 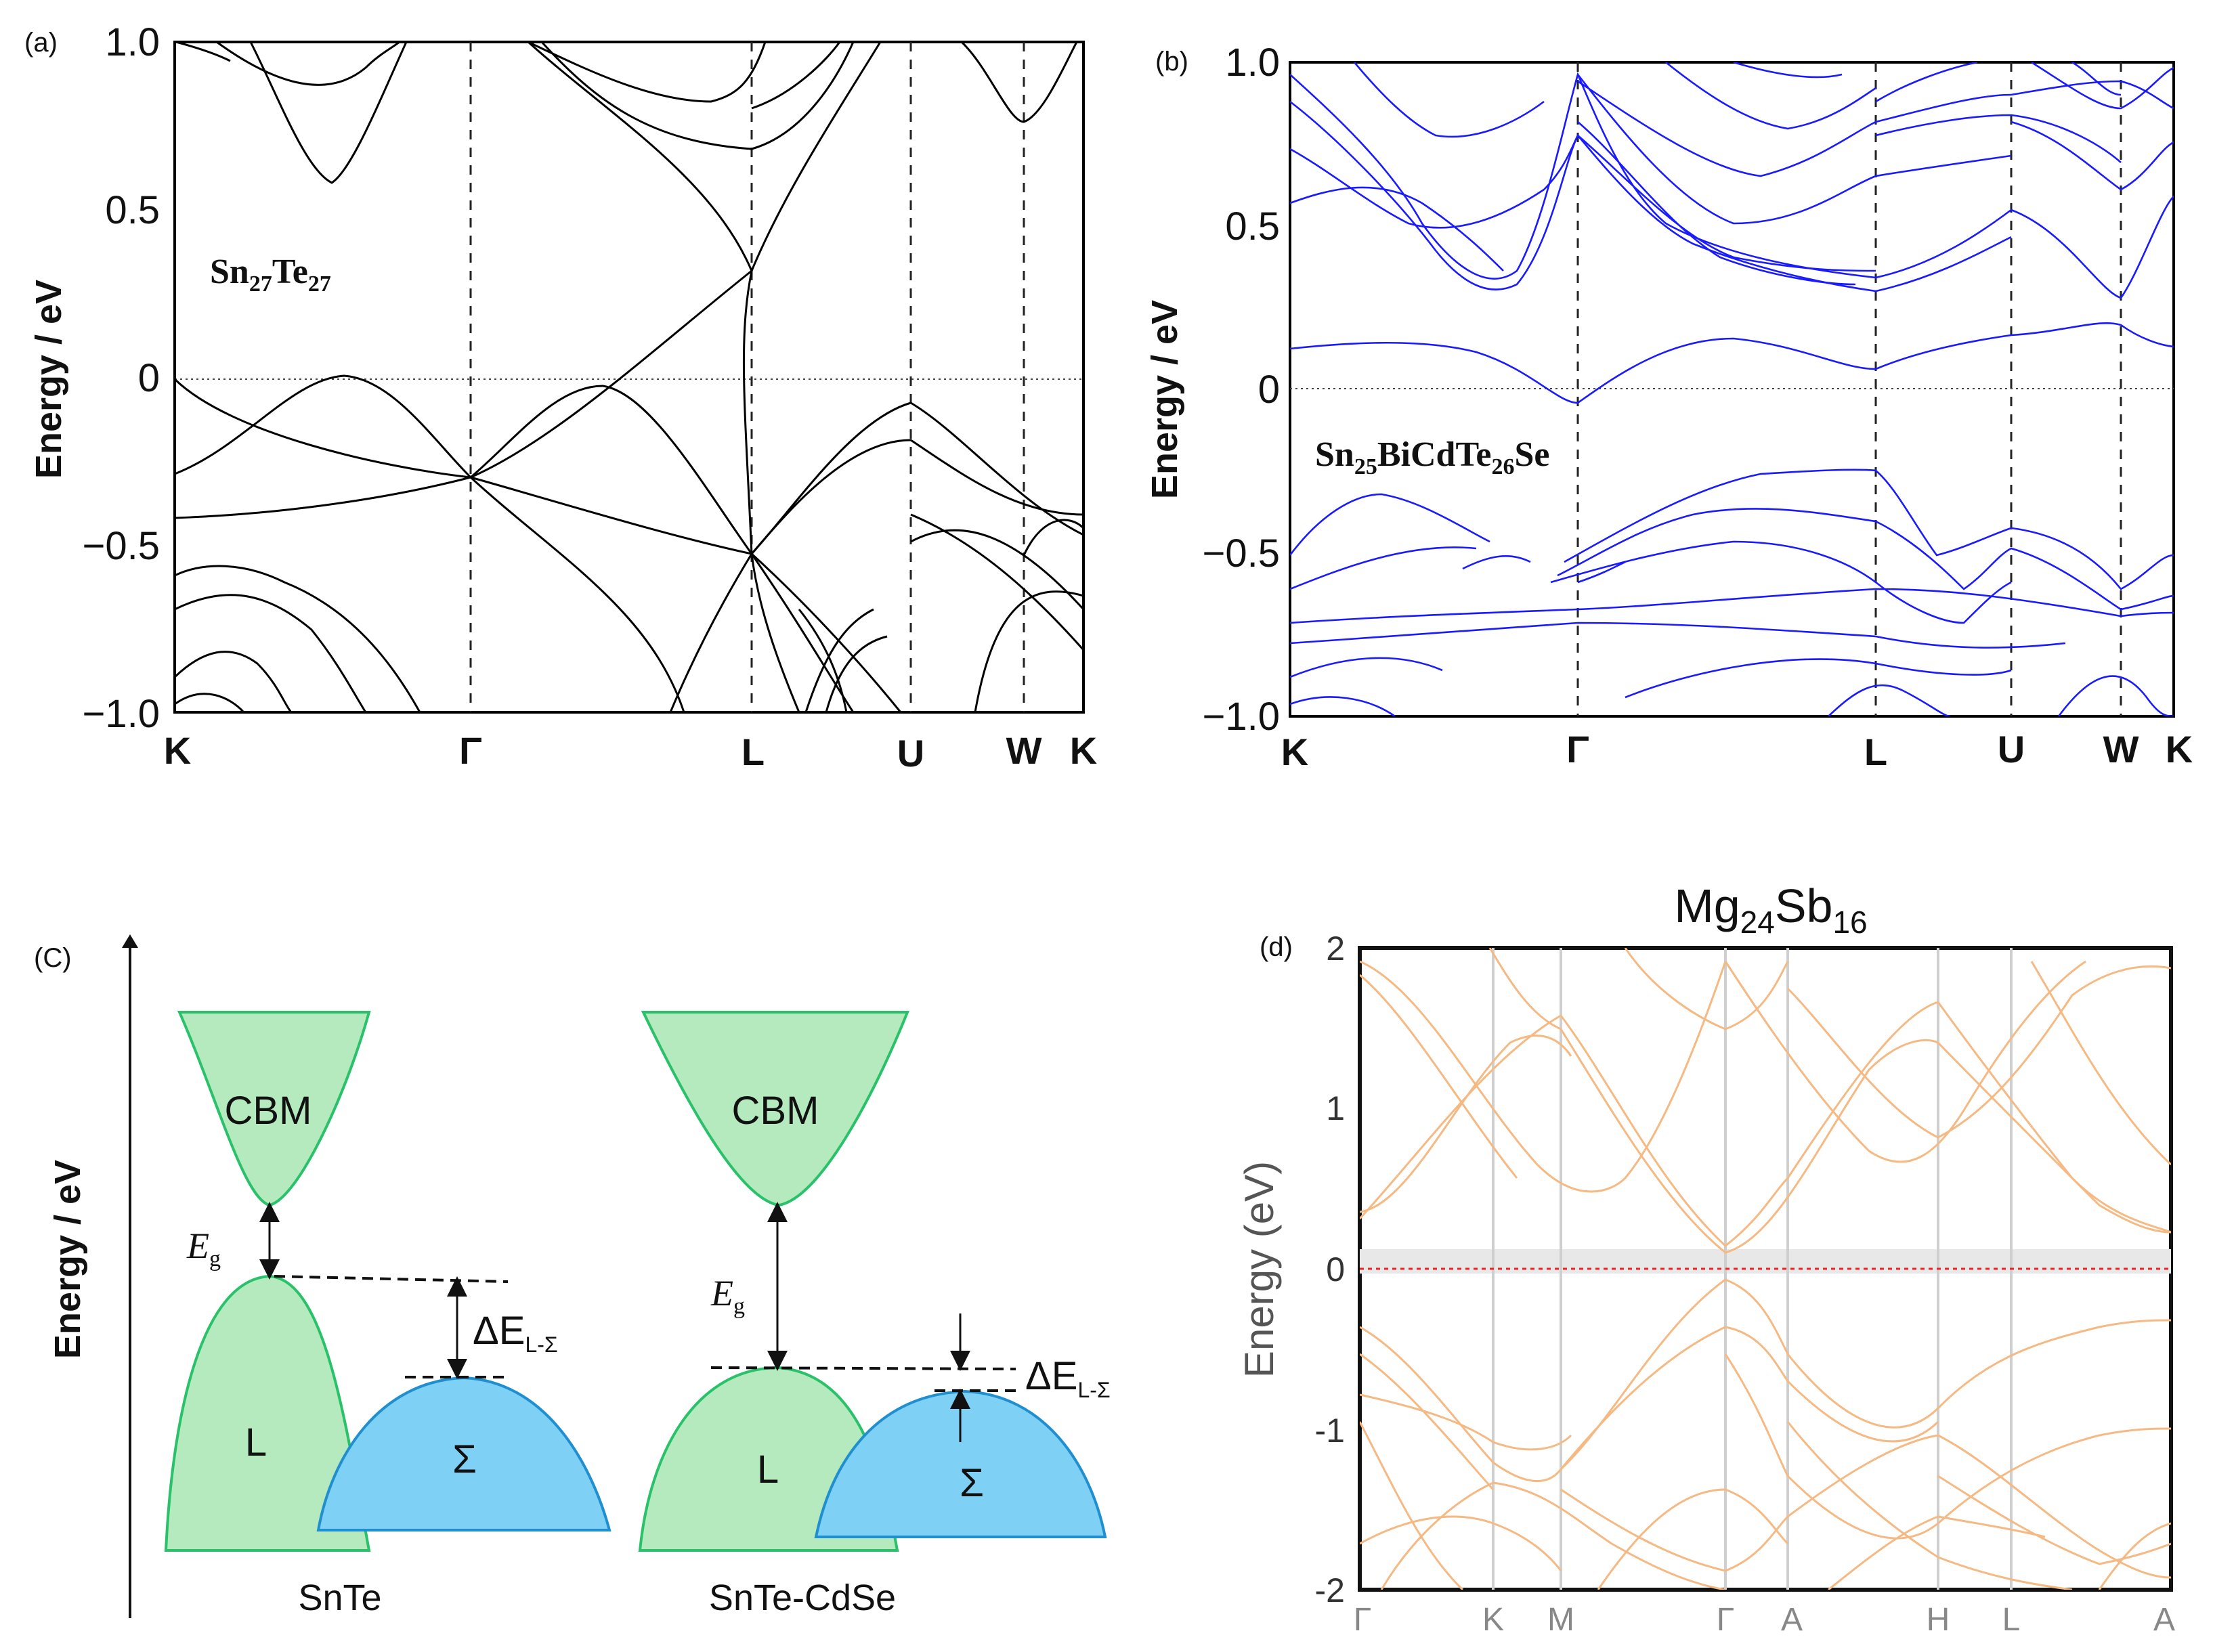 I want to click on band-b-c3, so click(x=1794, y=150).